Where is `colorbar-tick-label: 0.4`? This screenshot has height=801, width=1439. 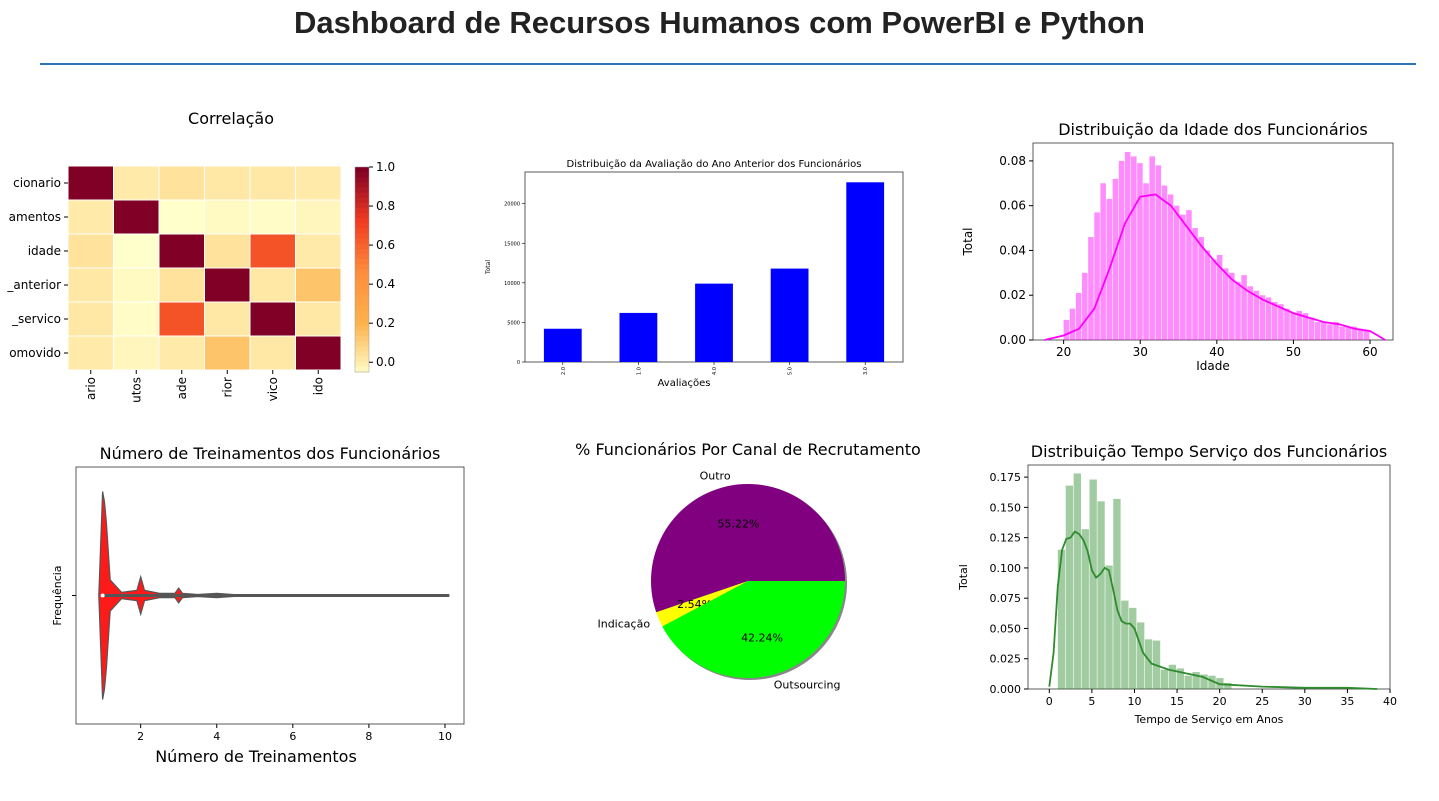 colorbar-tick-label: 0.4 is located at coordinates (385, 284).